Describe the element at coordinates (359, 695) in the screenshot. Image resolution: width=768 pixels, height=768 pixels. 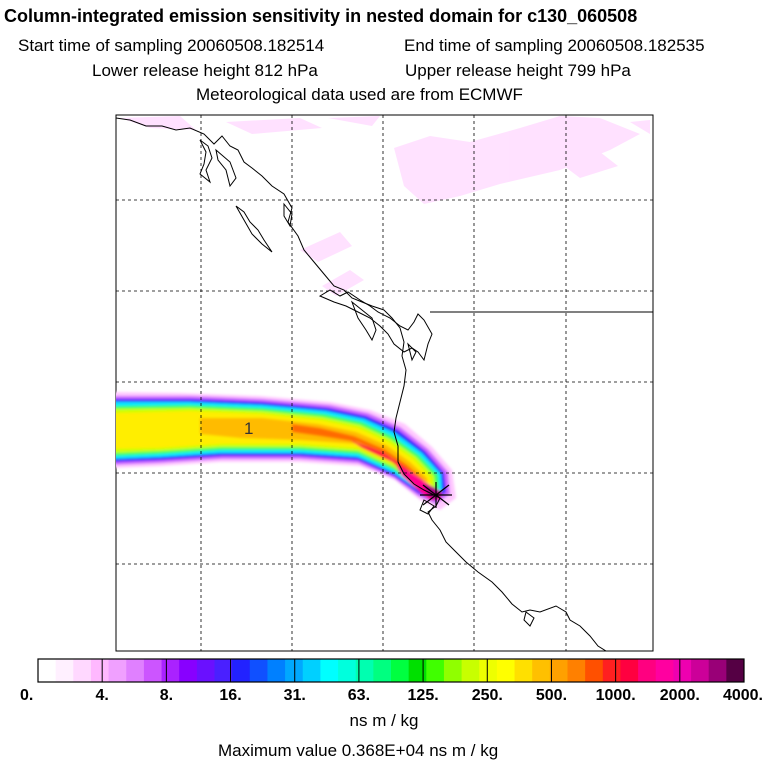
I see `colorbar-tick-label: 63.` at that location.